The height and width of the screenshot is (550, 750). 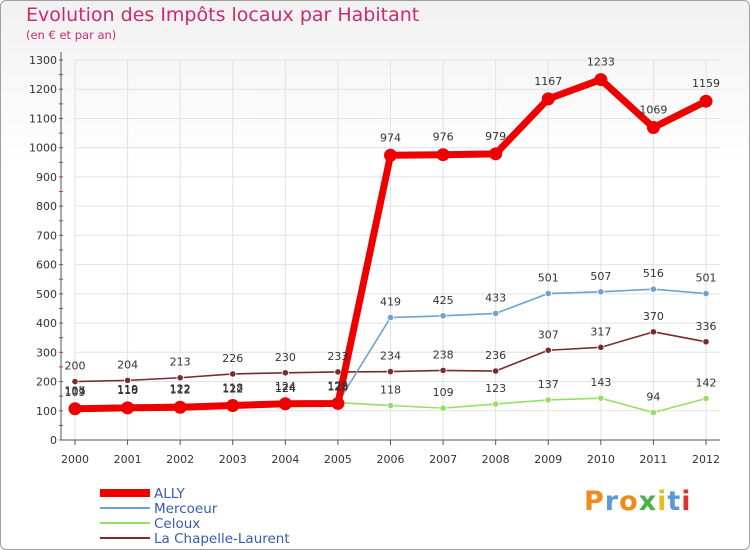 I want to click on y-tick-label: 400, so click(x=46, y=323).